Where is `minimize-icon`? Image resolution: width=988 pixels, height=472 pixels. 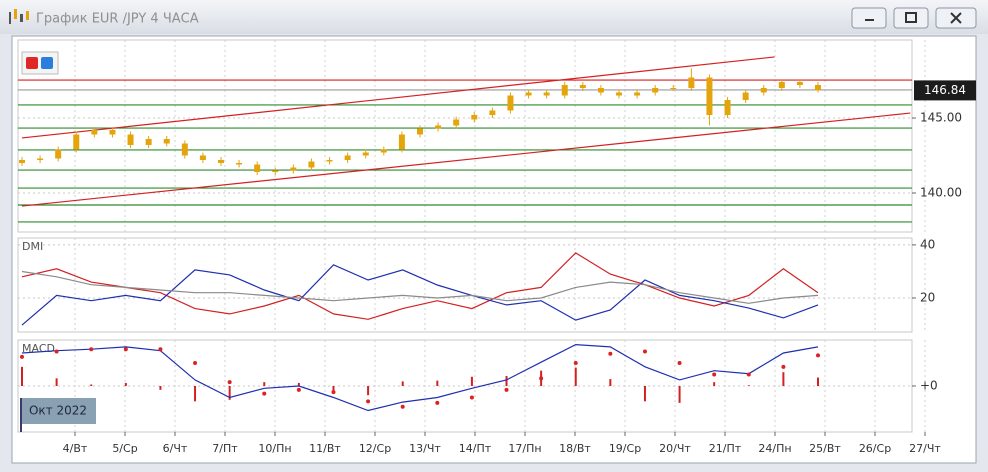 minimize-icon is located at coordinates (869, 20).